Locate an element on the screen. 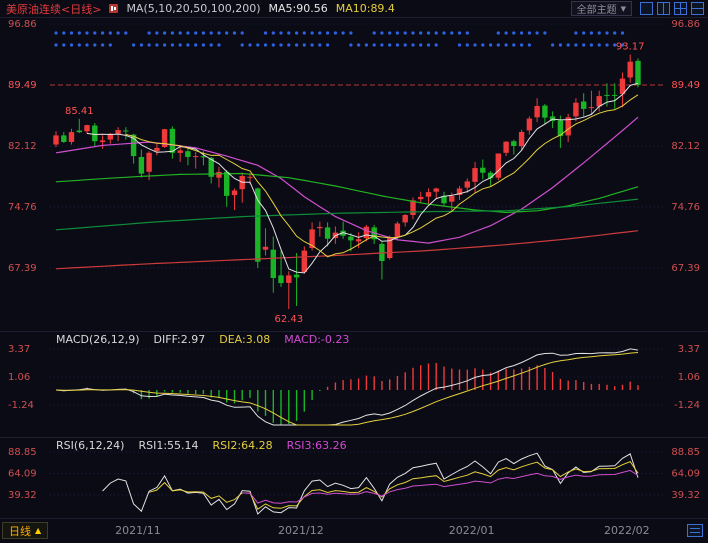  layout-stacked-icon is located at coordinates (697, 8).